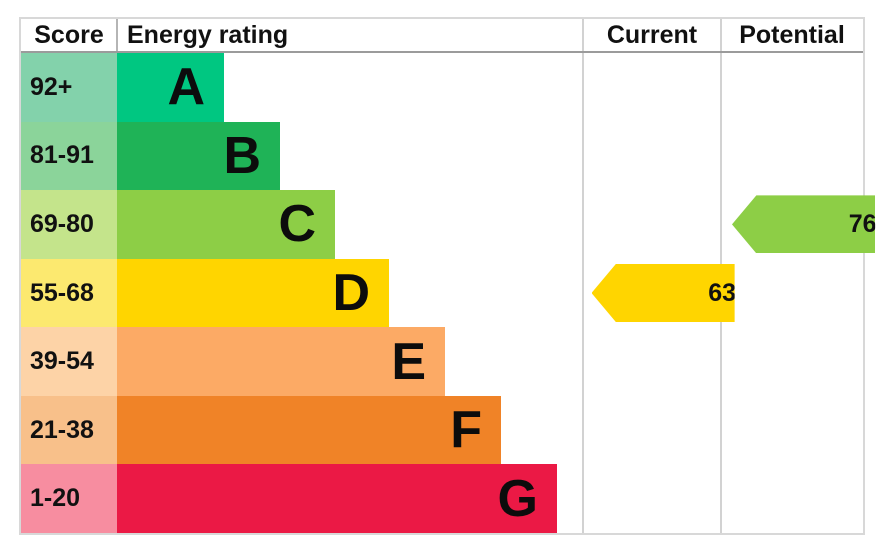 Image resolution: width=886 pixels, height=556 pixels. Describe the element at coordinates (442, 156) in the screenshot. I see `band-row-b: 81-91 B` at that location.